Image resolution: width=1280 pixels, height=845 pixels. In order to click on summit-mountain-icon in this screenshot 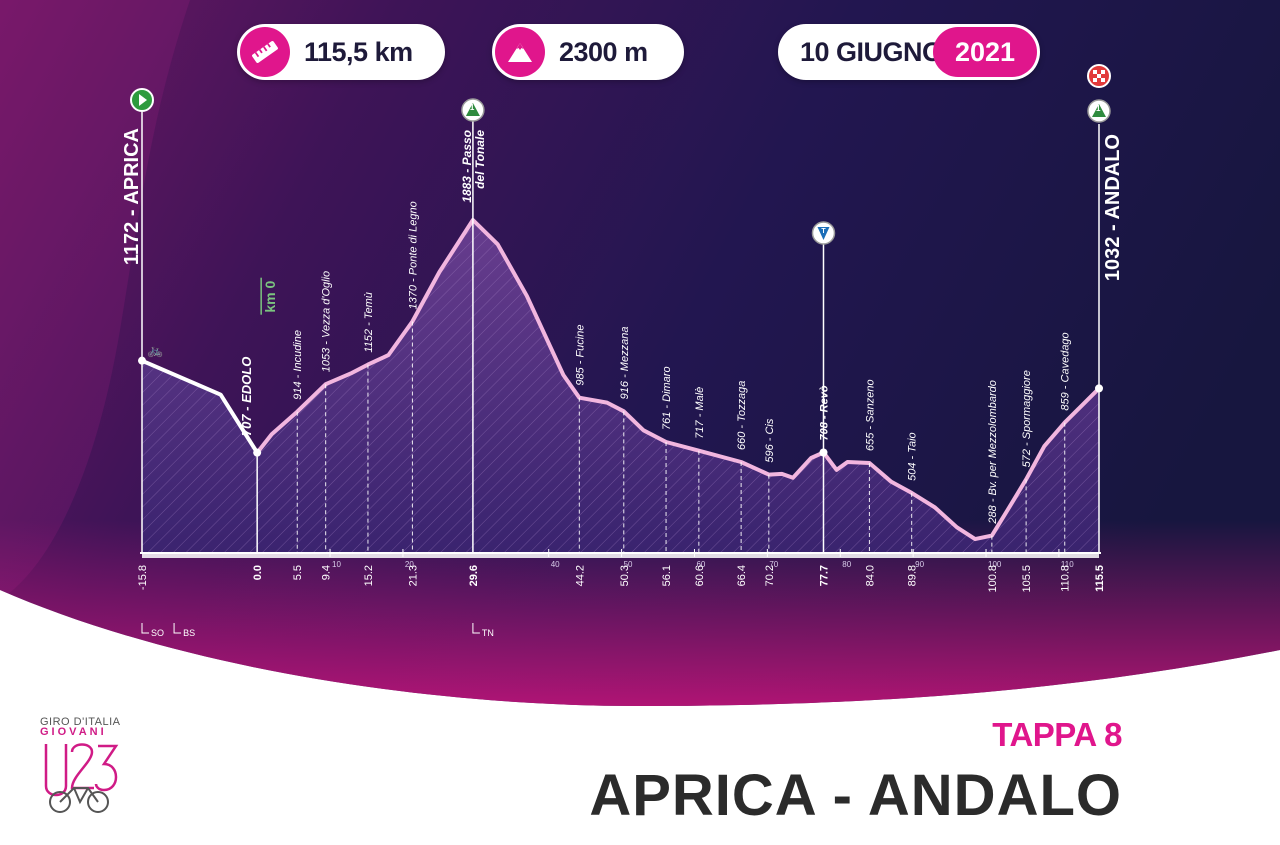, I will do `click(472, 109)`.